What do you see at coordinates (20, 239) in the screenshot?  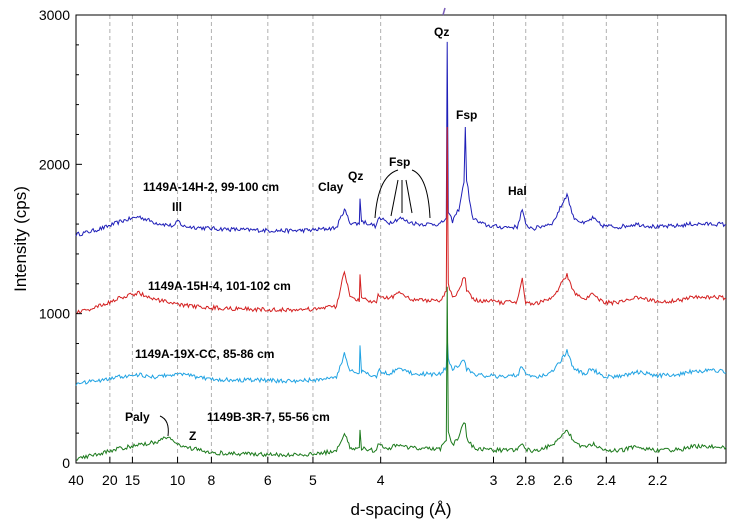 I see `y-axis-title: Intensity (cps)` at bounding box center [20, 239].